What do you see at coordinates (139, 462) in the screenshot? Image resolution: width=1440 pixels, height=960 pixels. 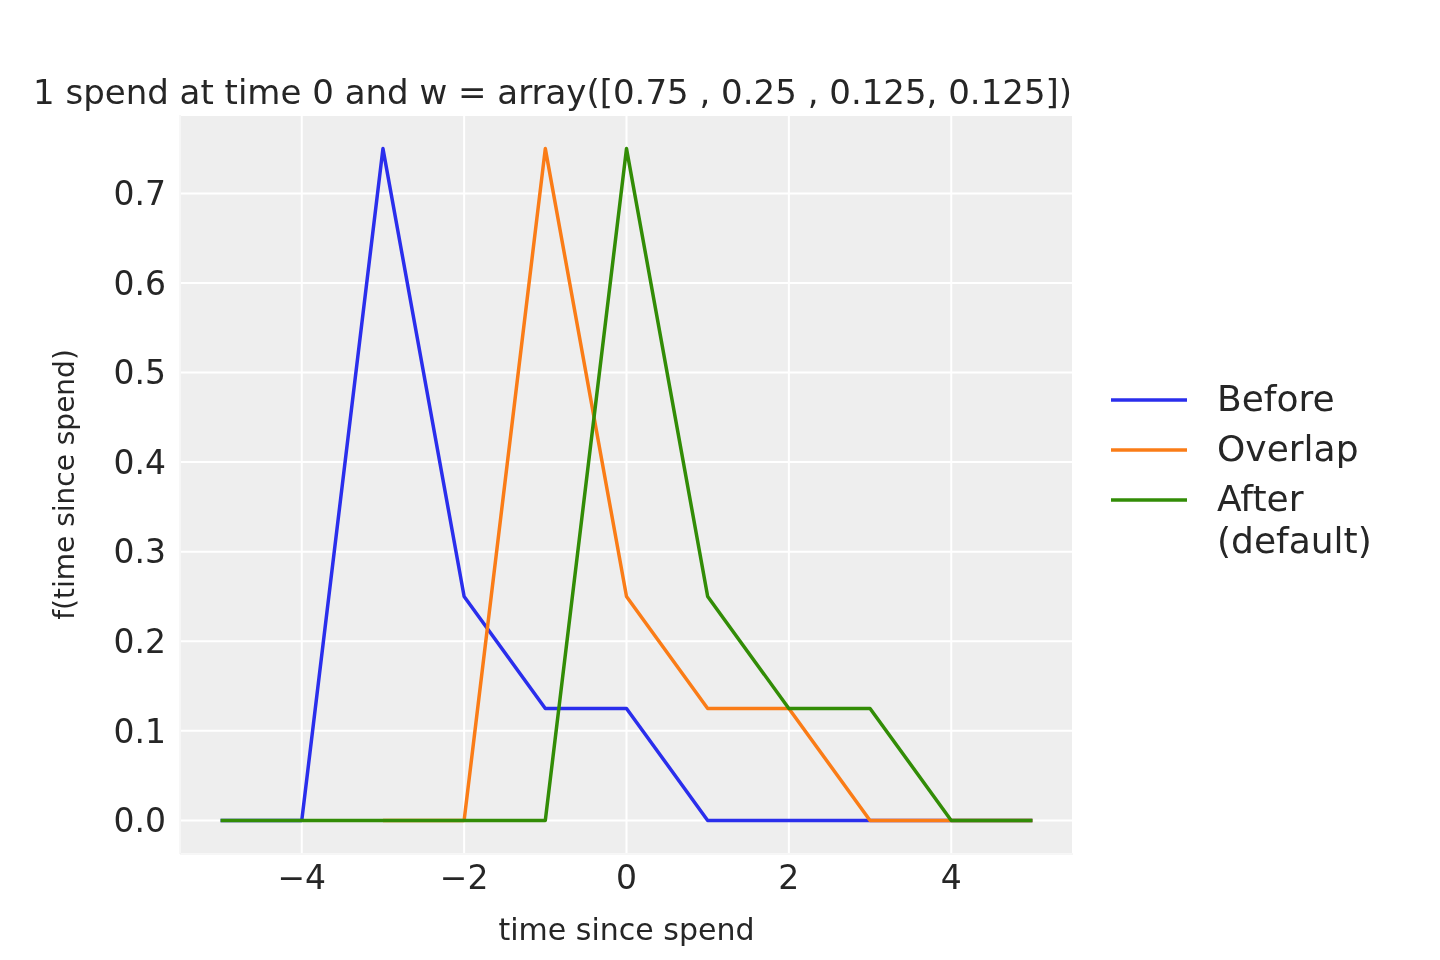 I see `y-tick-label: 0.4` at bounding box center [139, 462].